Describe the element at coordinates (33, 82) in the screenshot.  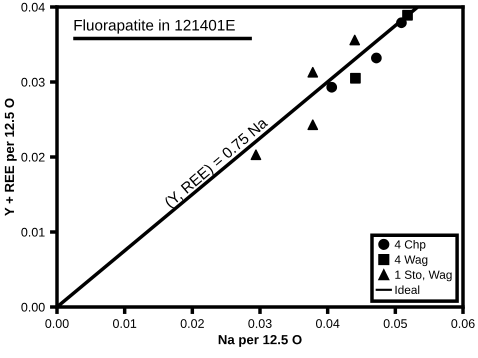
I see `y-tick-label: 0.03` at that location.